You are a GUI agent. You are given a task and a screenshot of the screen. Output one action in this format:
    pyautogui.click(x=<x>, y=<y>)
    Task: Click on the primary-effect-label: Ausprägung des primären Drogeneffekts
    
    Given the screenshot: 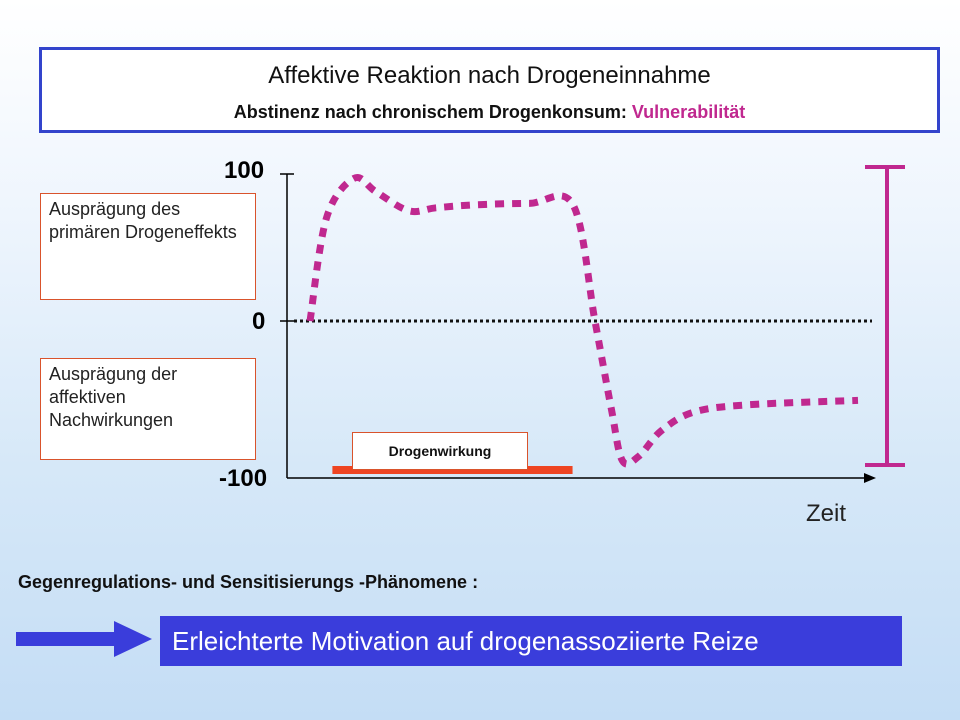 What is the action you would take?
    pyautogui.click(x=148, y=246)
    